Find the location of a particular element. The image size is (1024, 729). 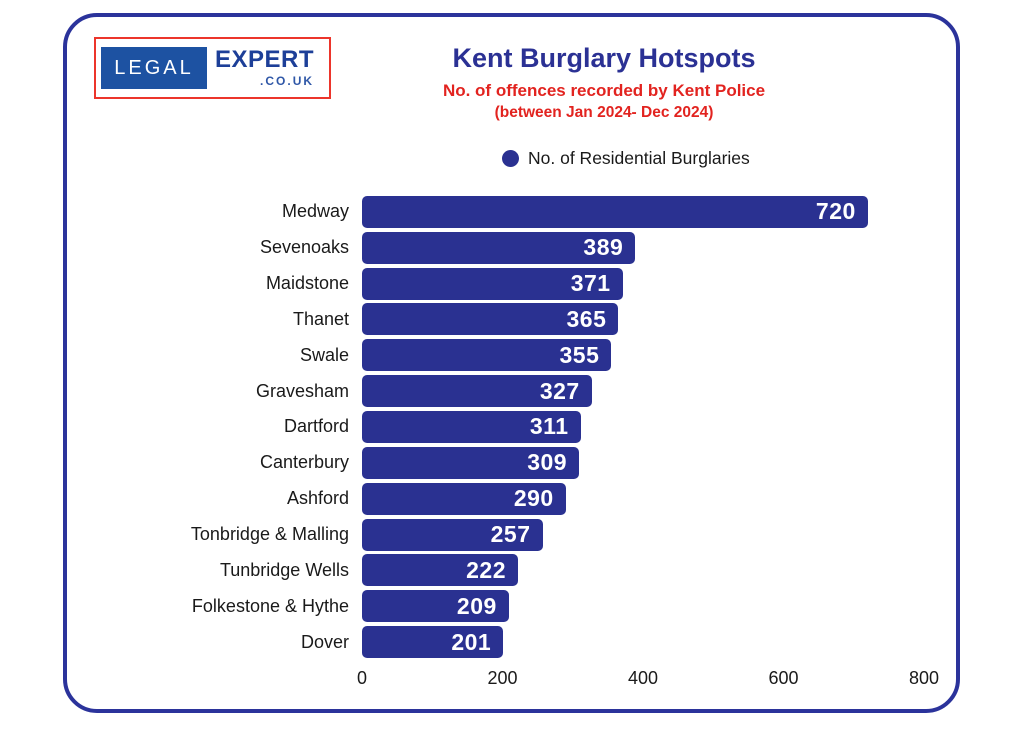

category-label: Swale is located at coordinates (324, 354).